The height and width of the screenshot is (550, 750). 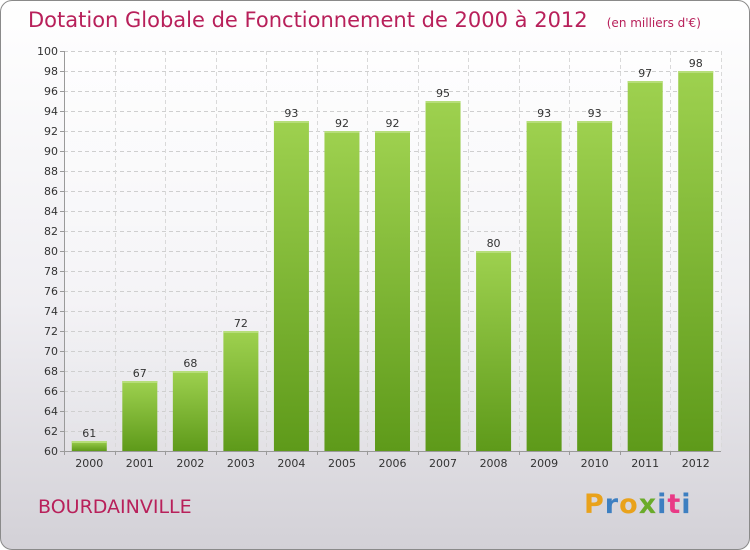 I want to click on chart-subtitle: (en milliers d'€), so click(x=653, y=23).